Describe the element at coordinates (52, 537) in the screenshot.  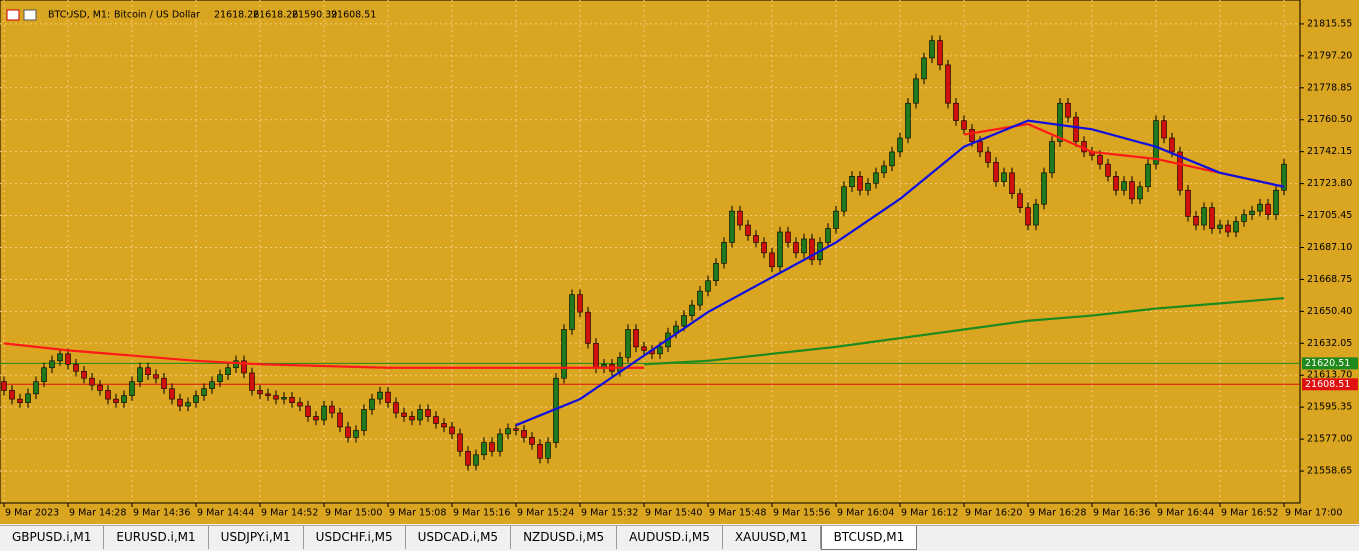
I see `symbol-tab: GBPUSD.i,M1` at that location.